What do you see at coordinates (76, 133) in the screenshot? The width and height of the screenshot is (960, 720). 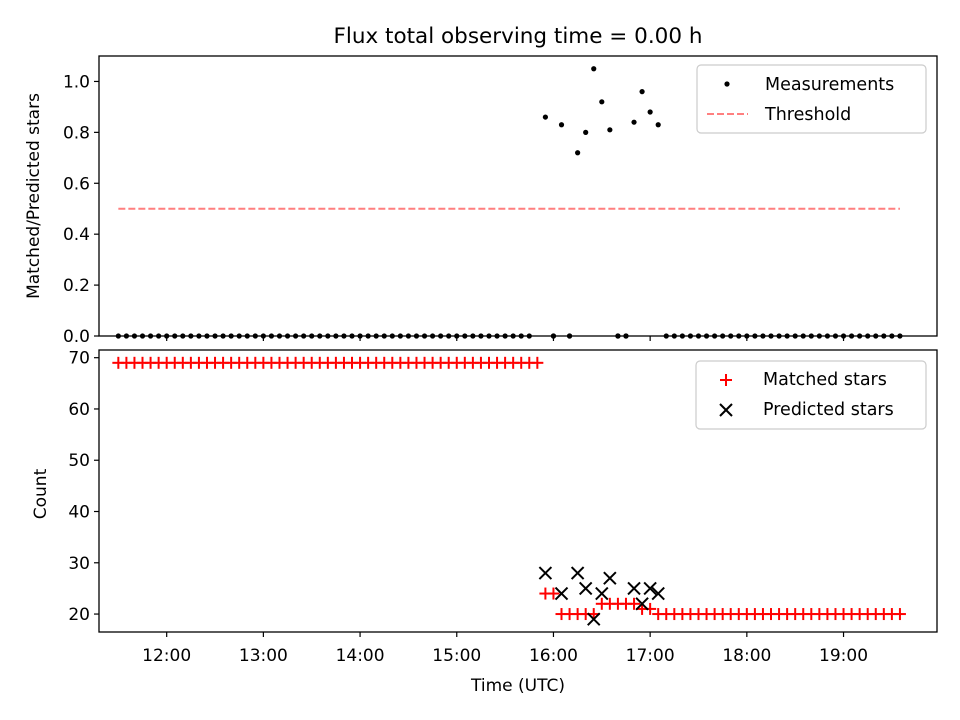 I see `top-ytick-label: 0.8` at bounding box center [76, 133].